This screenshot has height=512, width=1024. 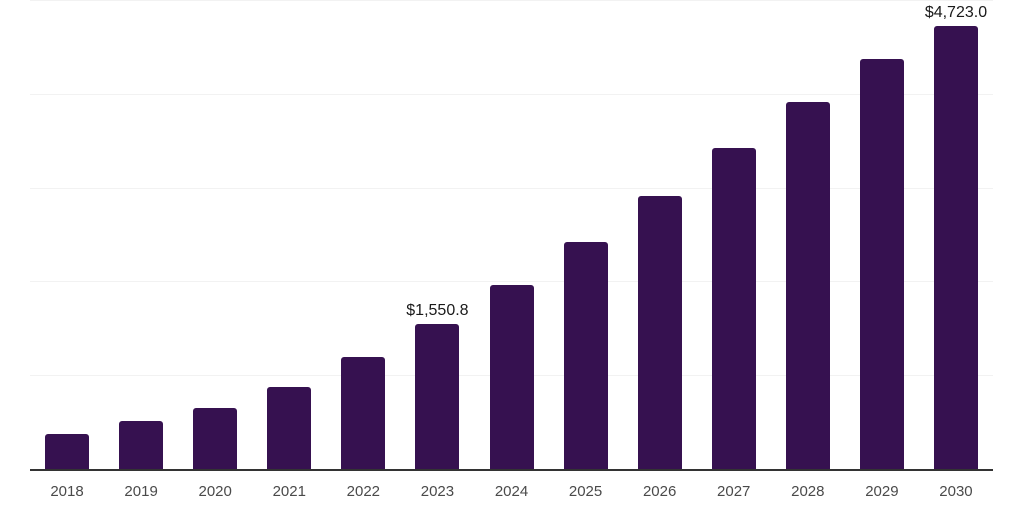 I want to click on bar-2026, so click(x=659, y=332).